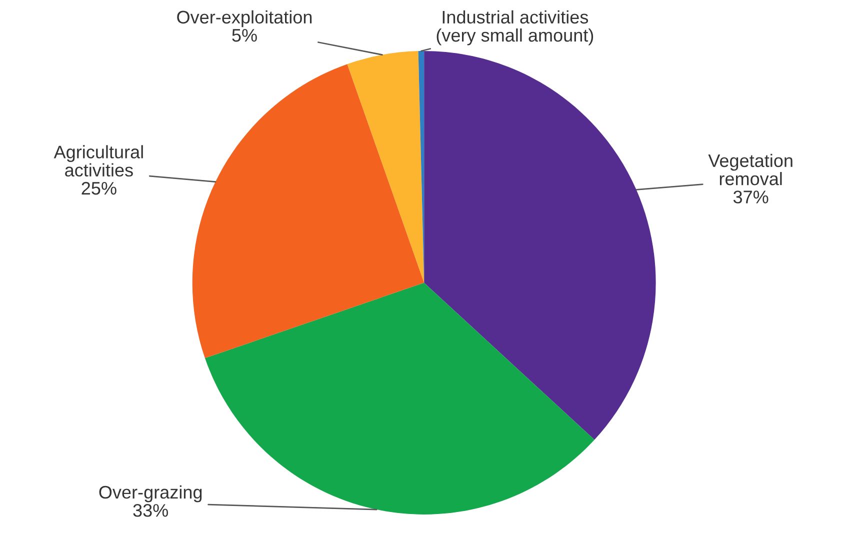  What do you see at coordinates (515, 28) in the screenshot?
I see `slice-label: Industrial activities (very small amount)` at bounding box center [515, 28].